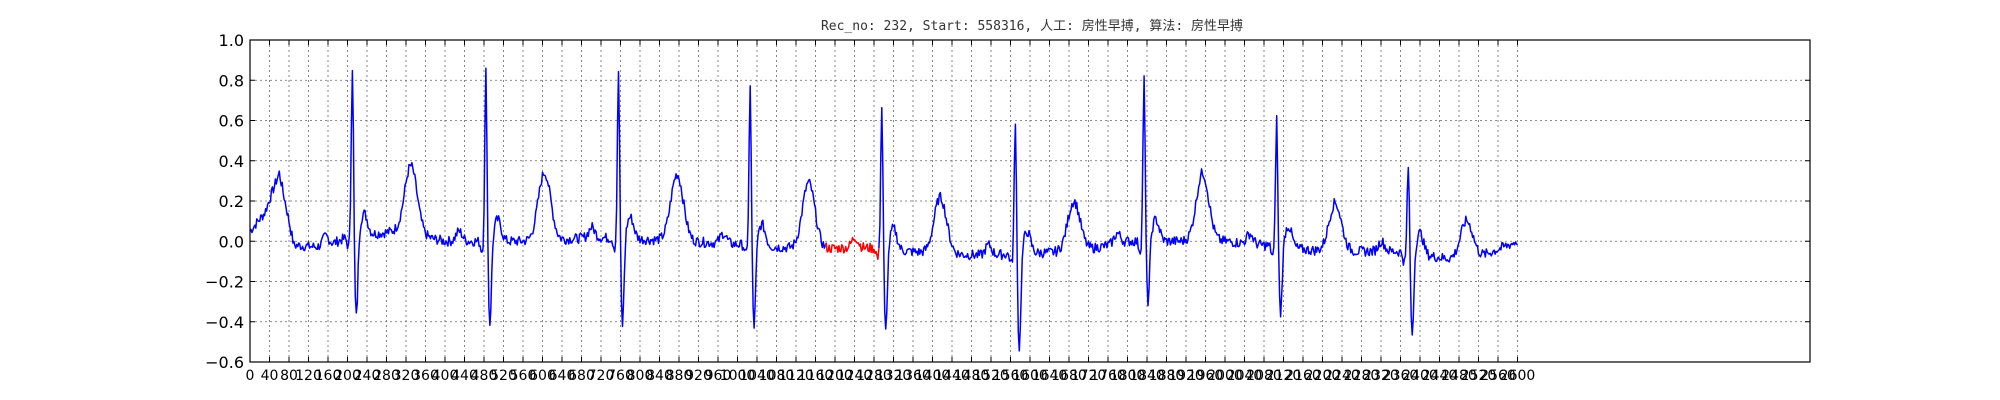 The image size is (2000, 400). What do you see at coordinates (796, 376) in the screenshot?
I see `x-tick-label: 1120` at bounding box center [796, 376].